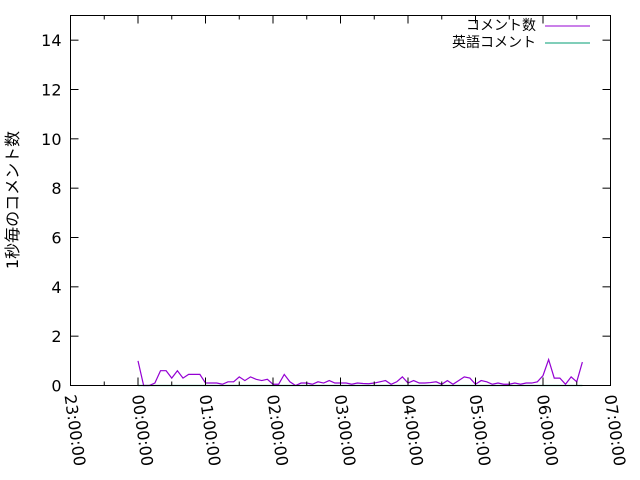  I want to click on x-tick-label: 05:00:00, so click(480, 430).